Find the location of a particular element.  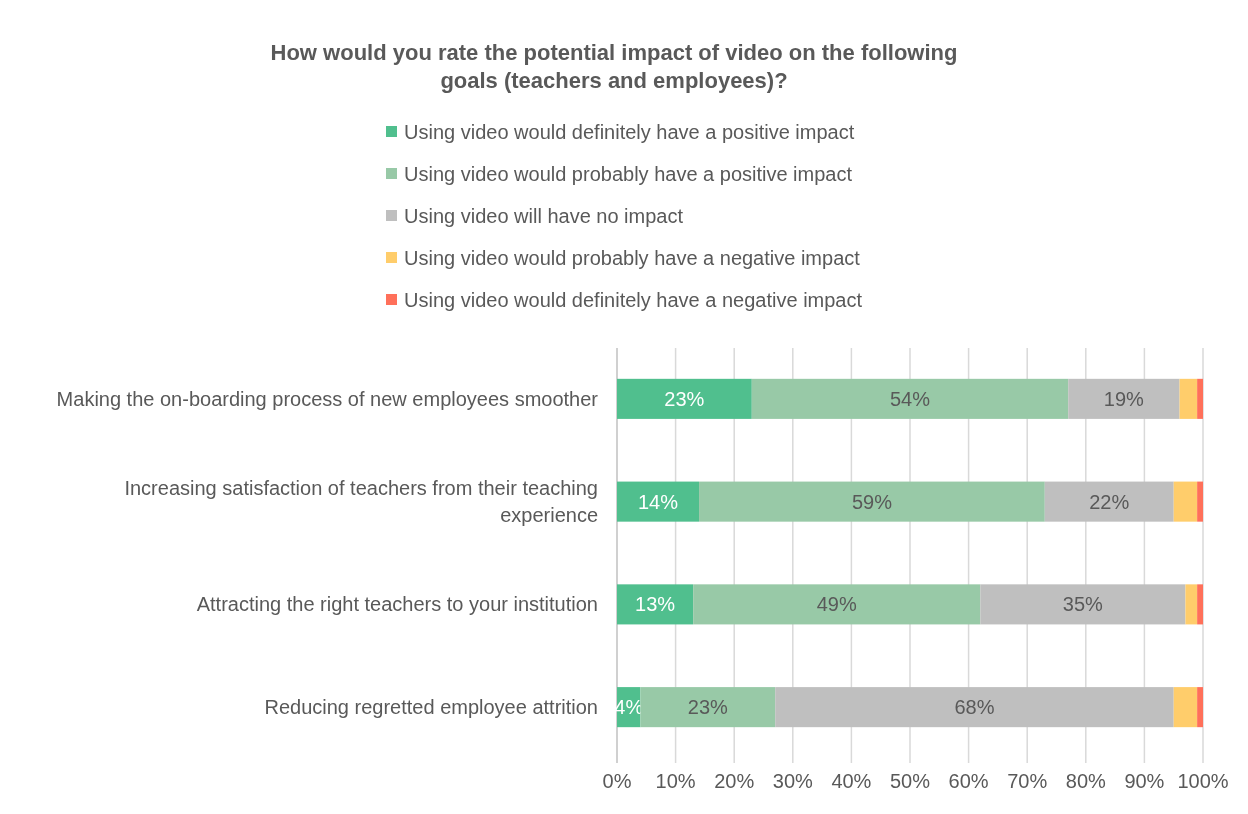

legend-label: Using video would definitely have a positive impact is located at coordinates (629, 132).